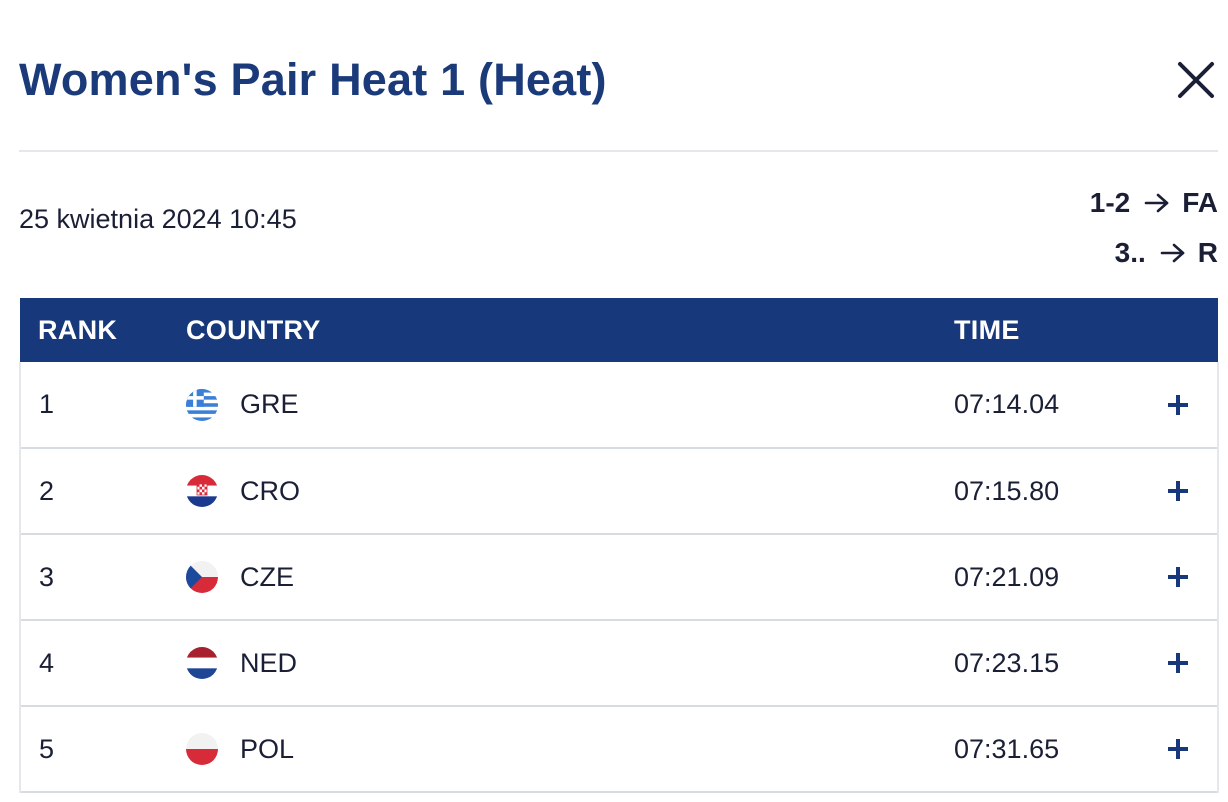  Describe the element at coordinates (570, 663) in the screenshot. I see `country-cell: NED` at that location.